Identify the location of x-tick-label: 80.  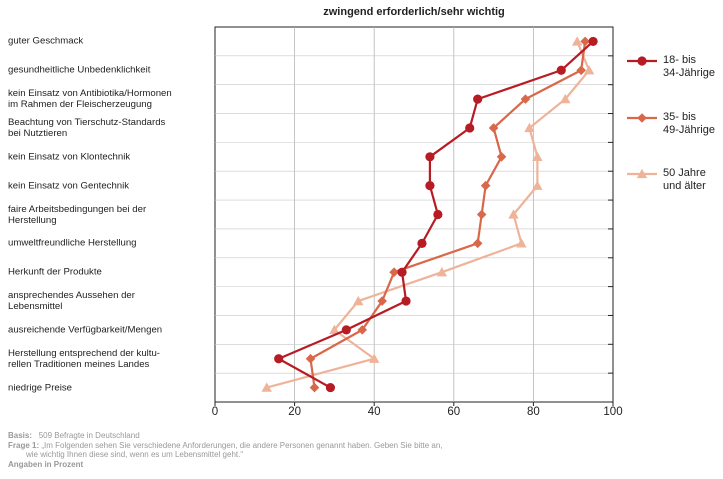
(533, 412).